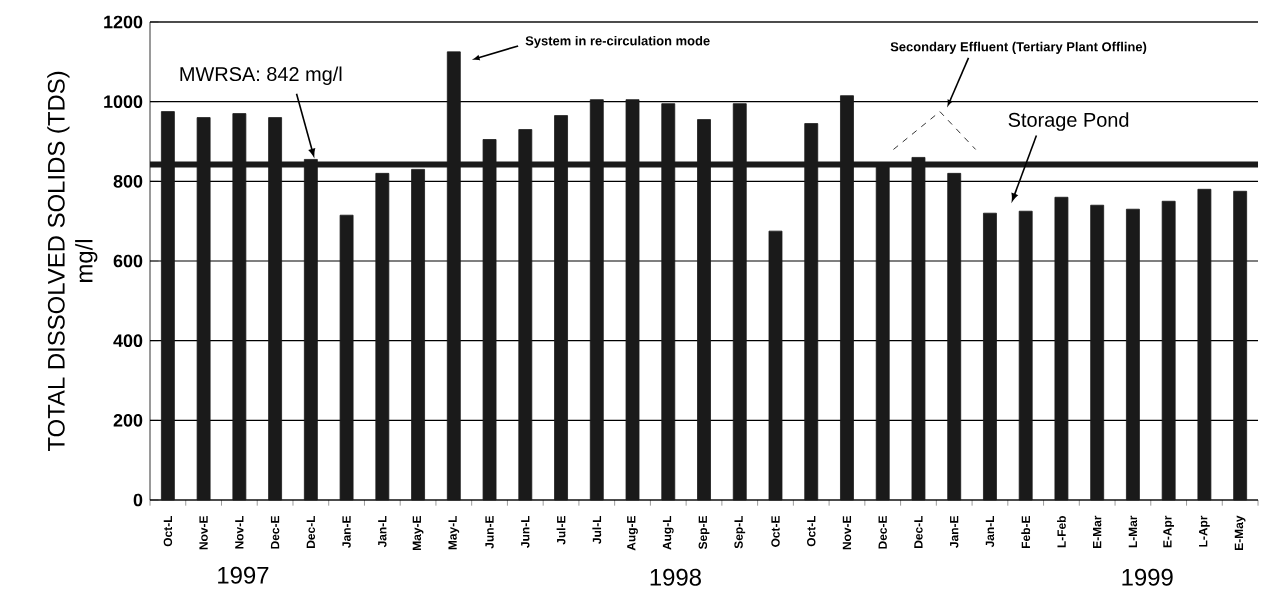 This screenshot has height=611, width=1261. Describe the element at coordinates (1204, 531) in the screenshot. I see `x-tick-label: L-Apr` at that location.